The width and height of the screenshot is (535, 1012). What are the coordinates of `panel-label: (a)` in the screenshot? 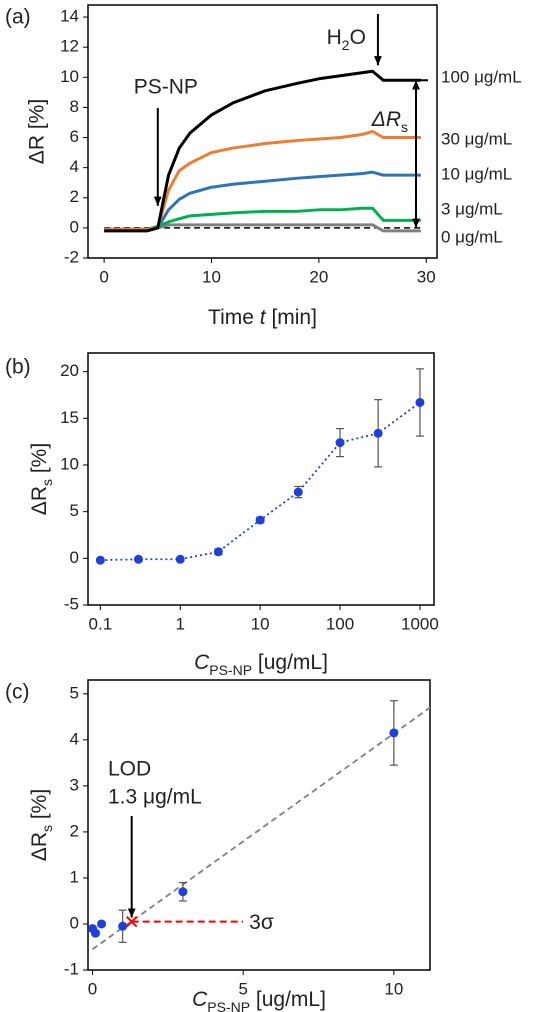 It's located at (18, 17).